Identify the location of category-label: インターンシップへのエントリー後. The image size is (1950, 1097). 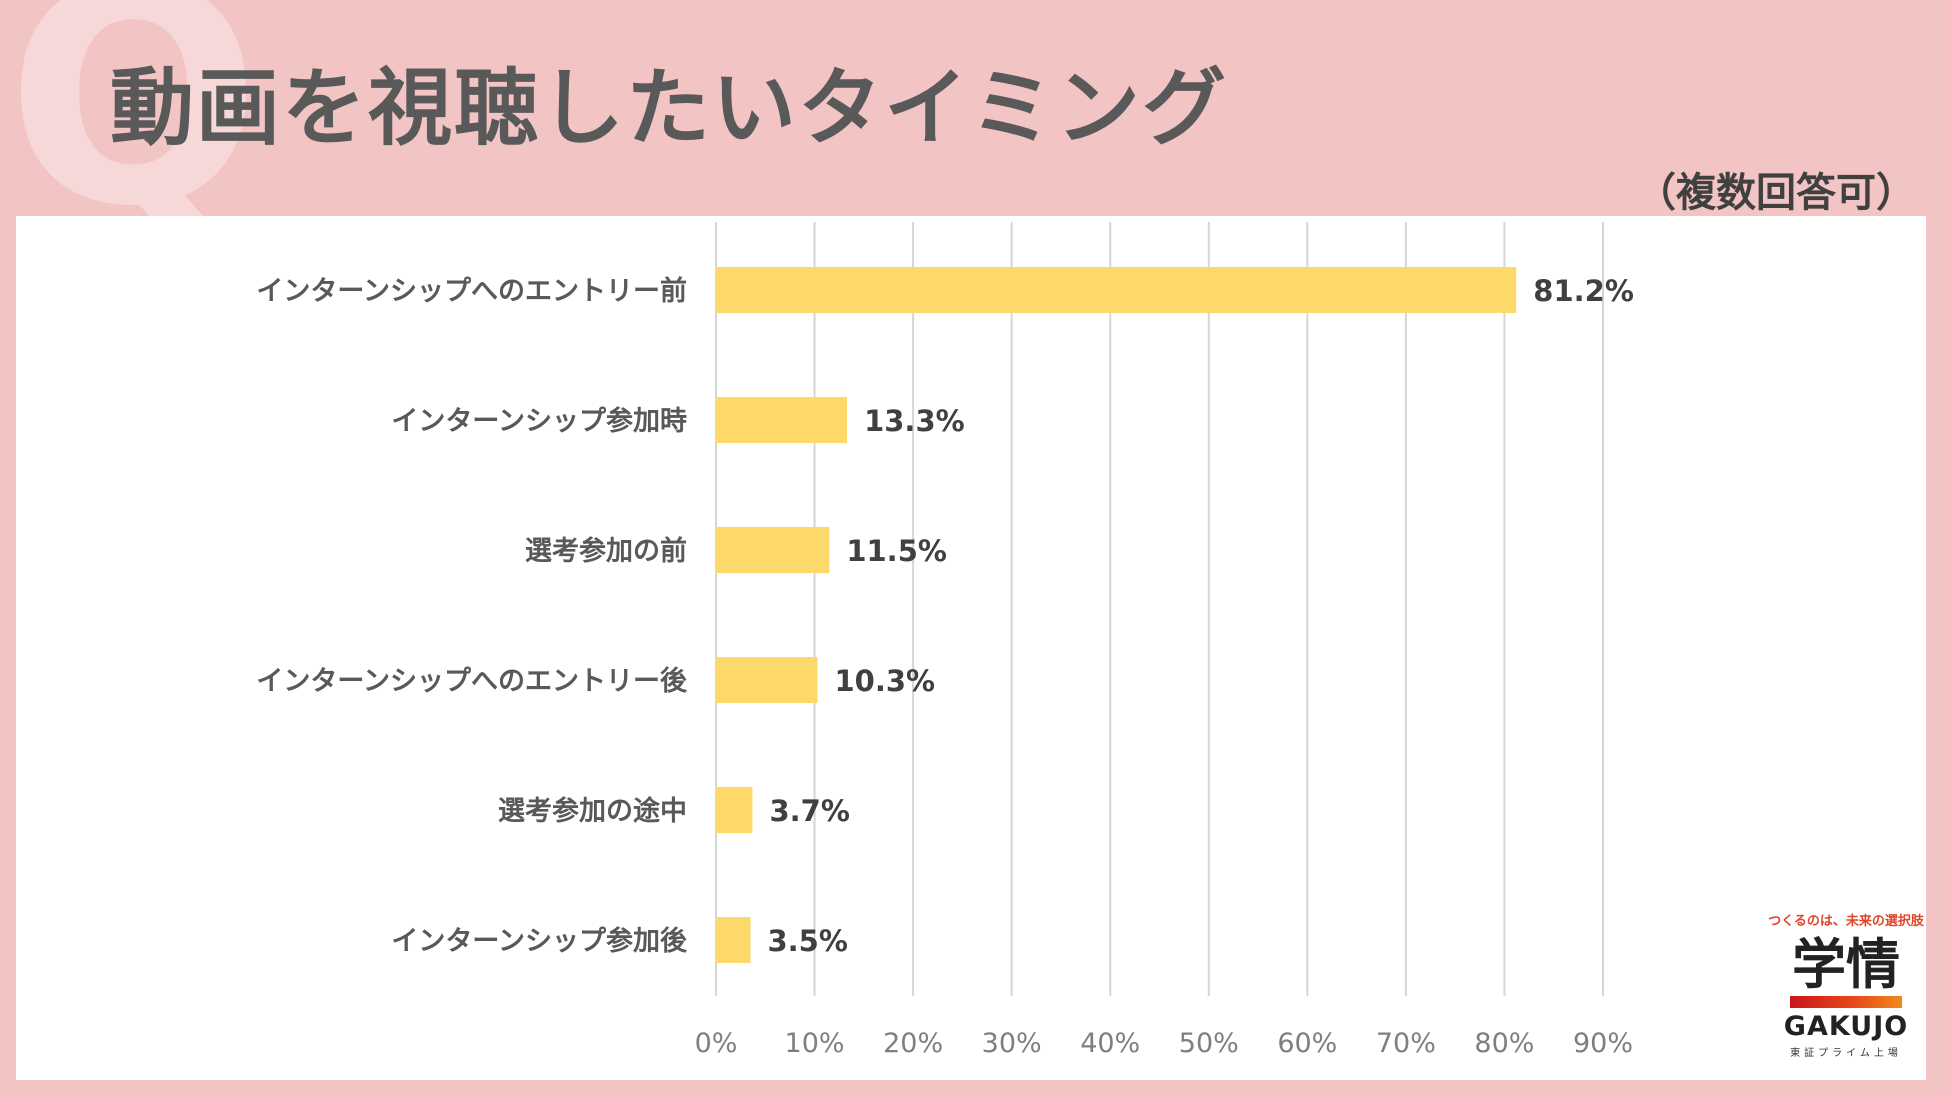
(472, 681).